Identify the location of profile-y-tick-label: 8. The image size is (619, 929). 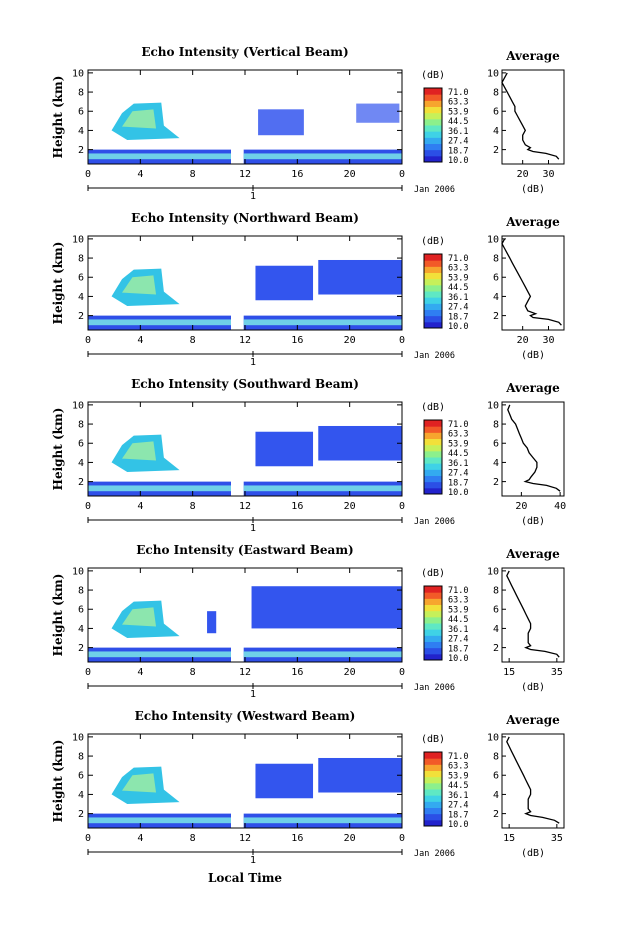
(496, 259).